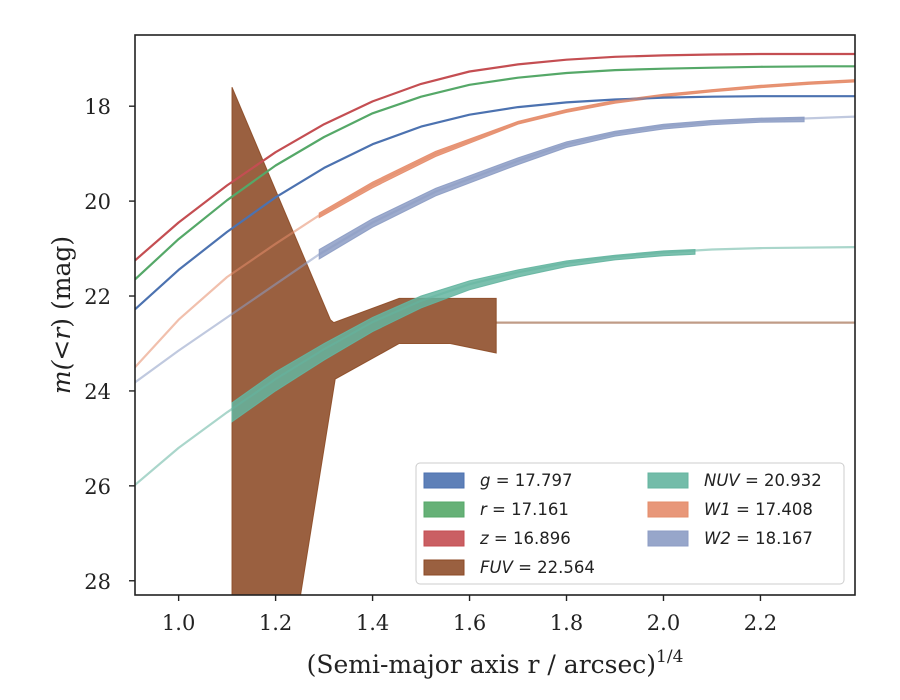 This screenshot has height=700, width=900. Describe the element at coordinates (61, 333) in the screenshot. I see `y-axis-label-part: r` at that location.